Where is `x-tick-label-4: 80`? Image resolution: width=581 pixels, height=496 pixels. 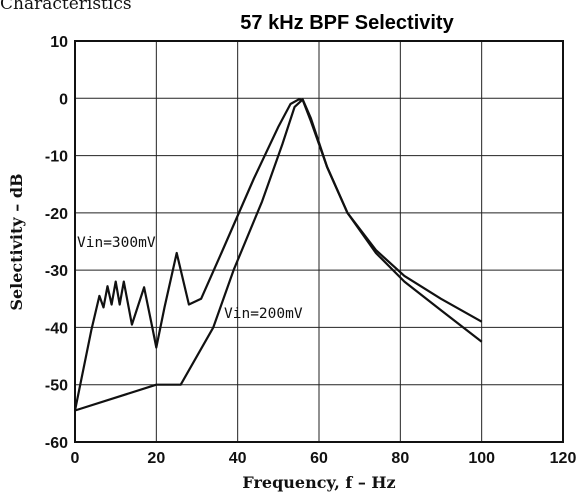 x-tick-label-4: 80 is located at coordinates (400, 458).